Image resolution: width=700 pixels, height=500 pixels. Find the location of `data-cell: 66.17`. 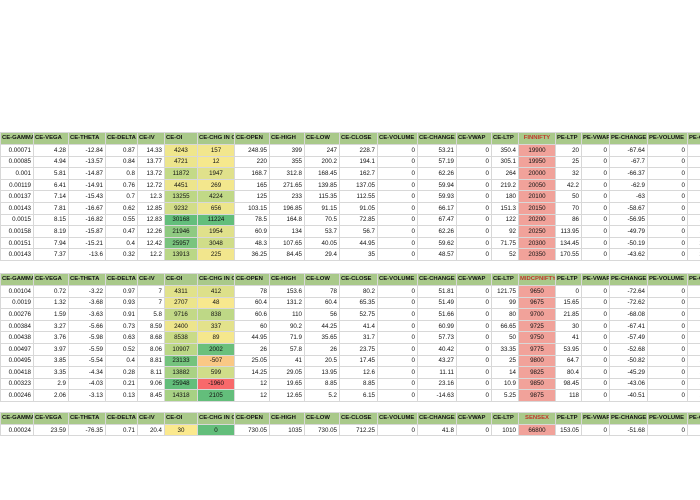

data-cell: 66.17 is located at coordinates (437, 208).